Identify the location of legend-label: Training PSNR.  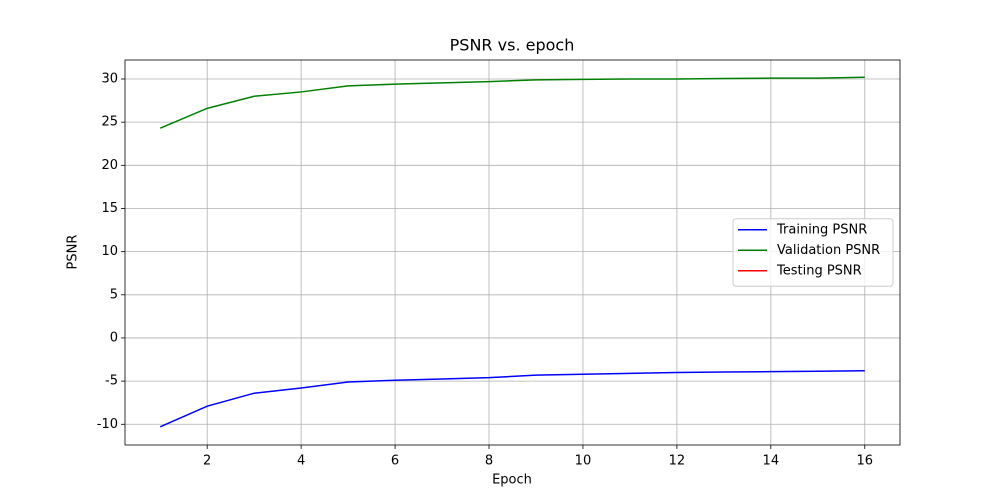
(821, 229).